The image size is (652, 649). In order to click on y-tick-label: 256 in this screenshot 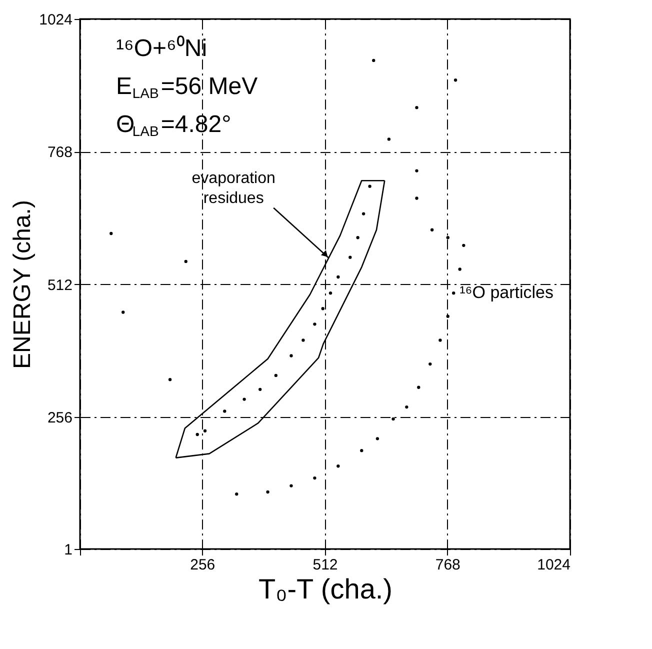, I will do `click(59, 417)`.